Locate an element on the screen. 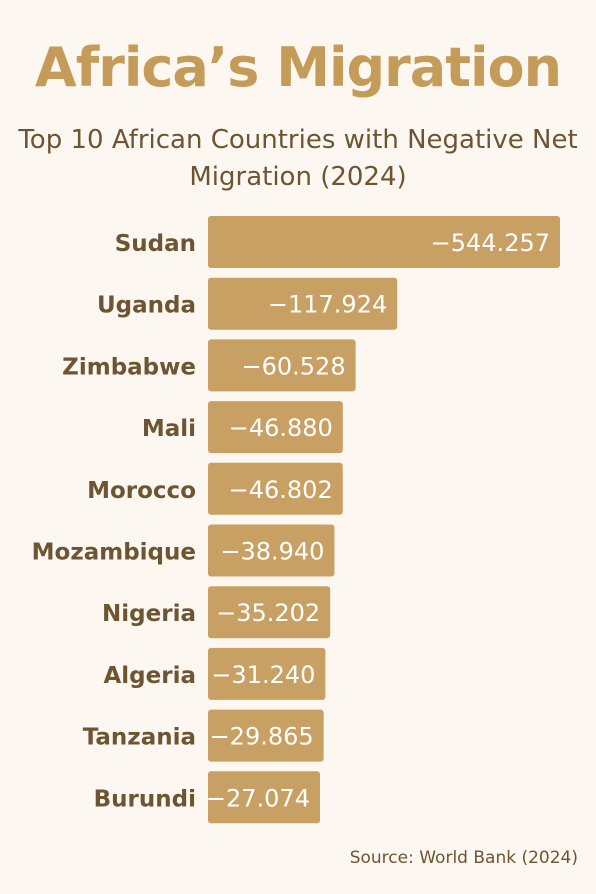  category-label-algeria: Algeria is located at coordinates (150, 676).